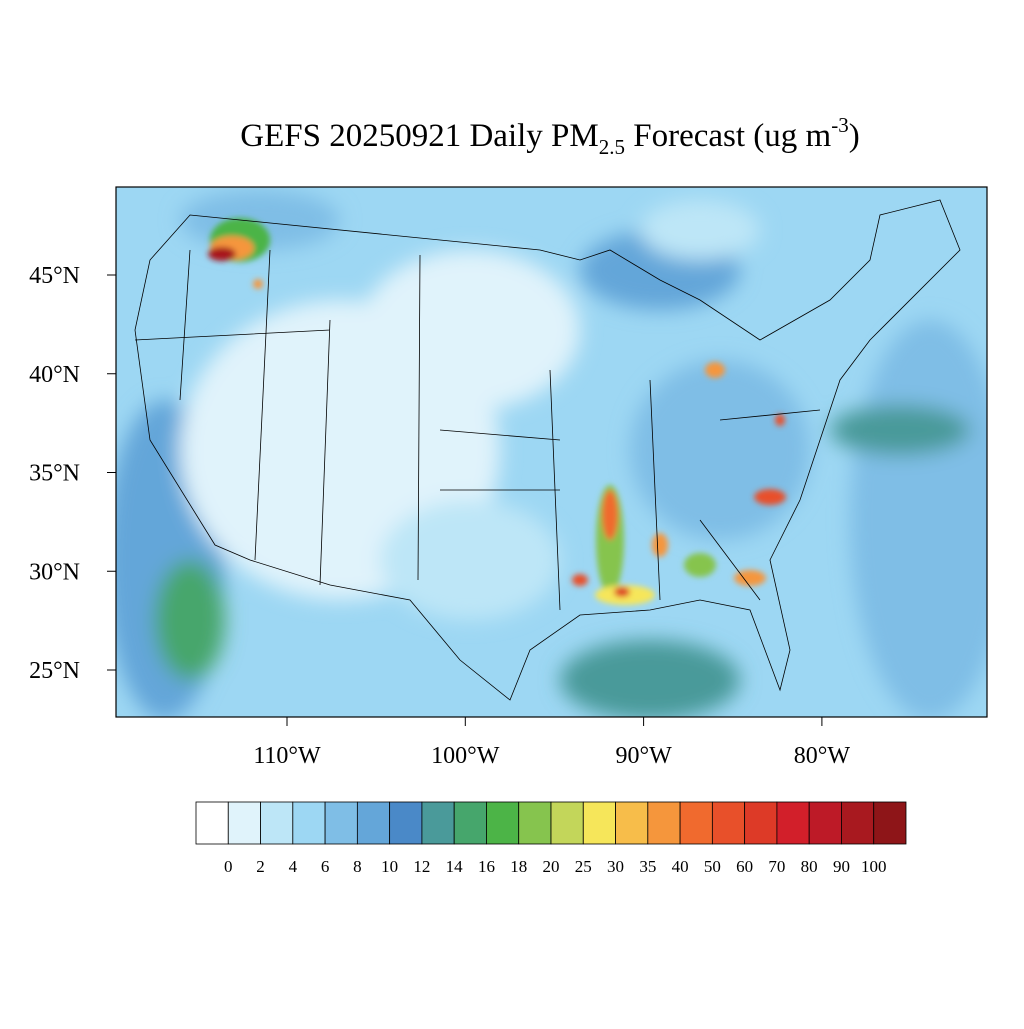  What do you see at coordinates (854, 136) in the screenshot?
I see `title-end: )` at bounding box center [854, 136].